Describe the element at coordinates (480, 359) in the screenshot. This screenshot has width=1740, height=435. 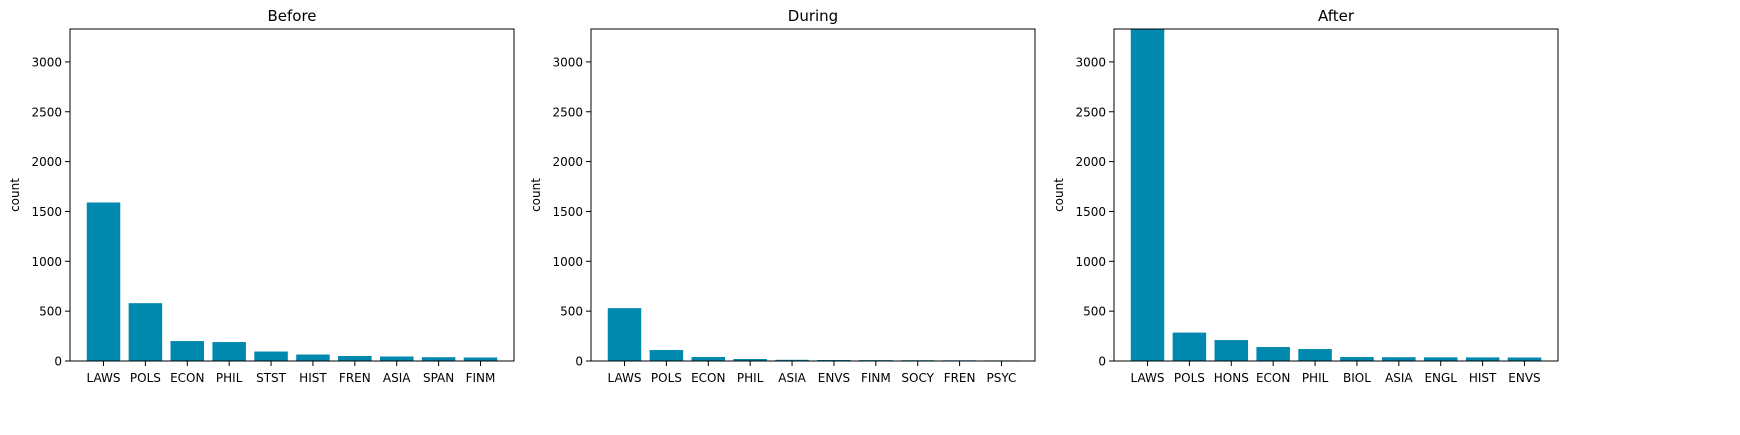
I see `bar-finm` at that location.